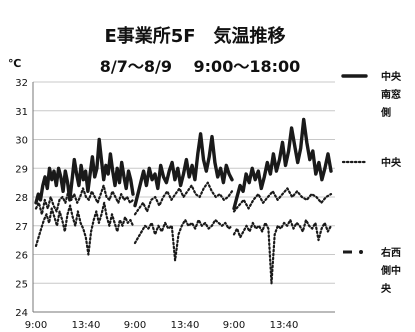 This screenshot has width=415, height=332. What do you see at coordinates (200, 66) in the screenshot?
I see `chart-subtitle: 8/7～8/9 9:00～18:00` at bounding box center [200, 66].